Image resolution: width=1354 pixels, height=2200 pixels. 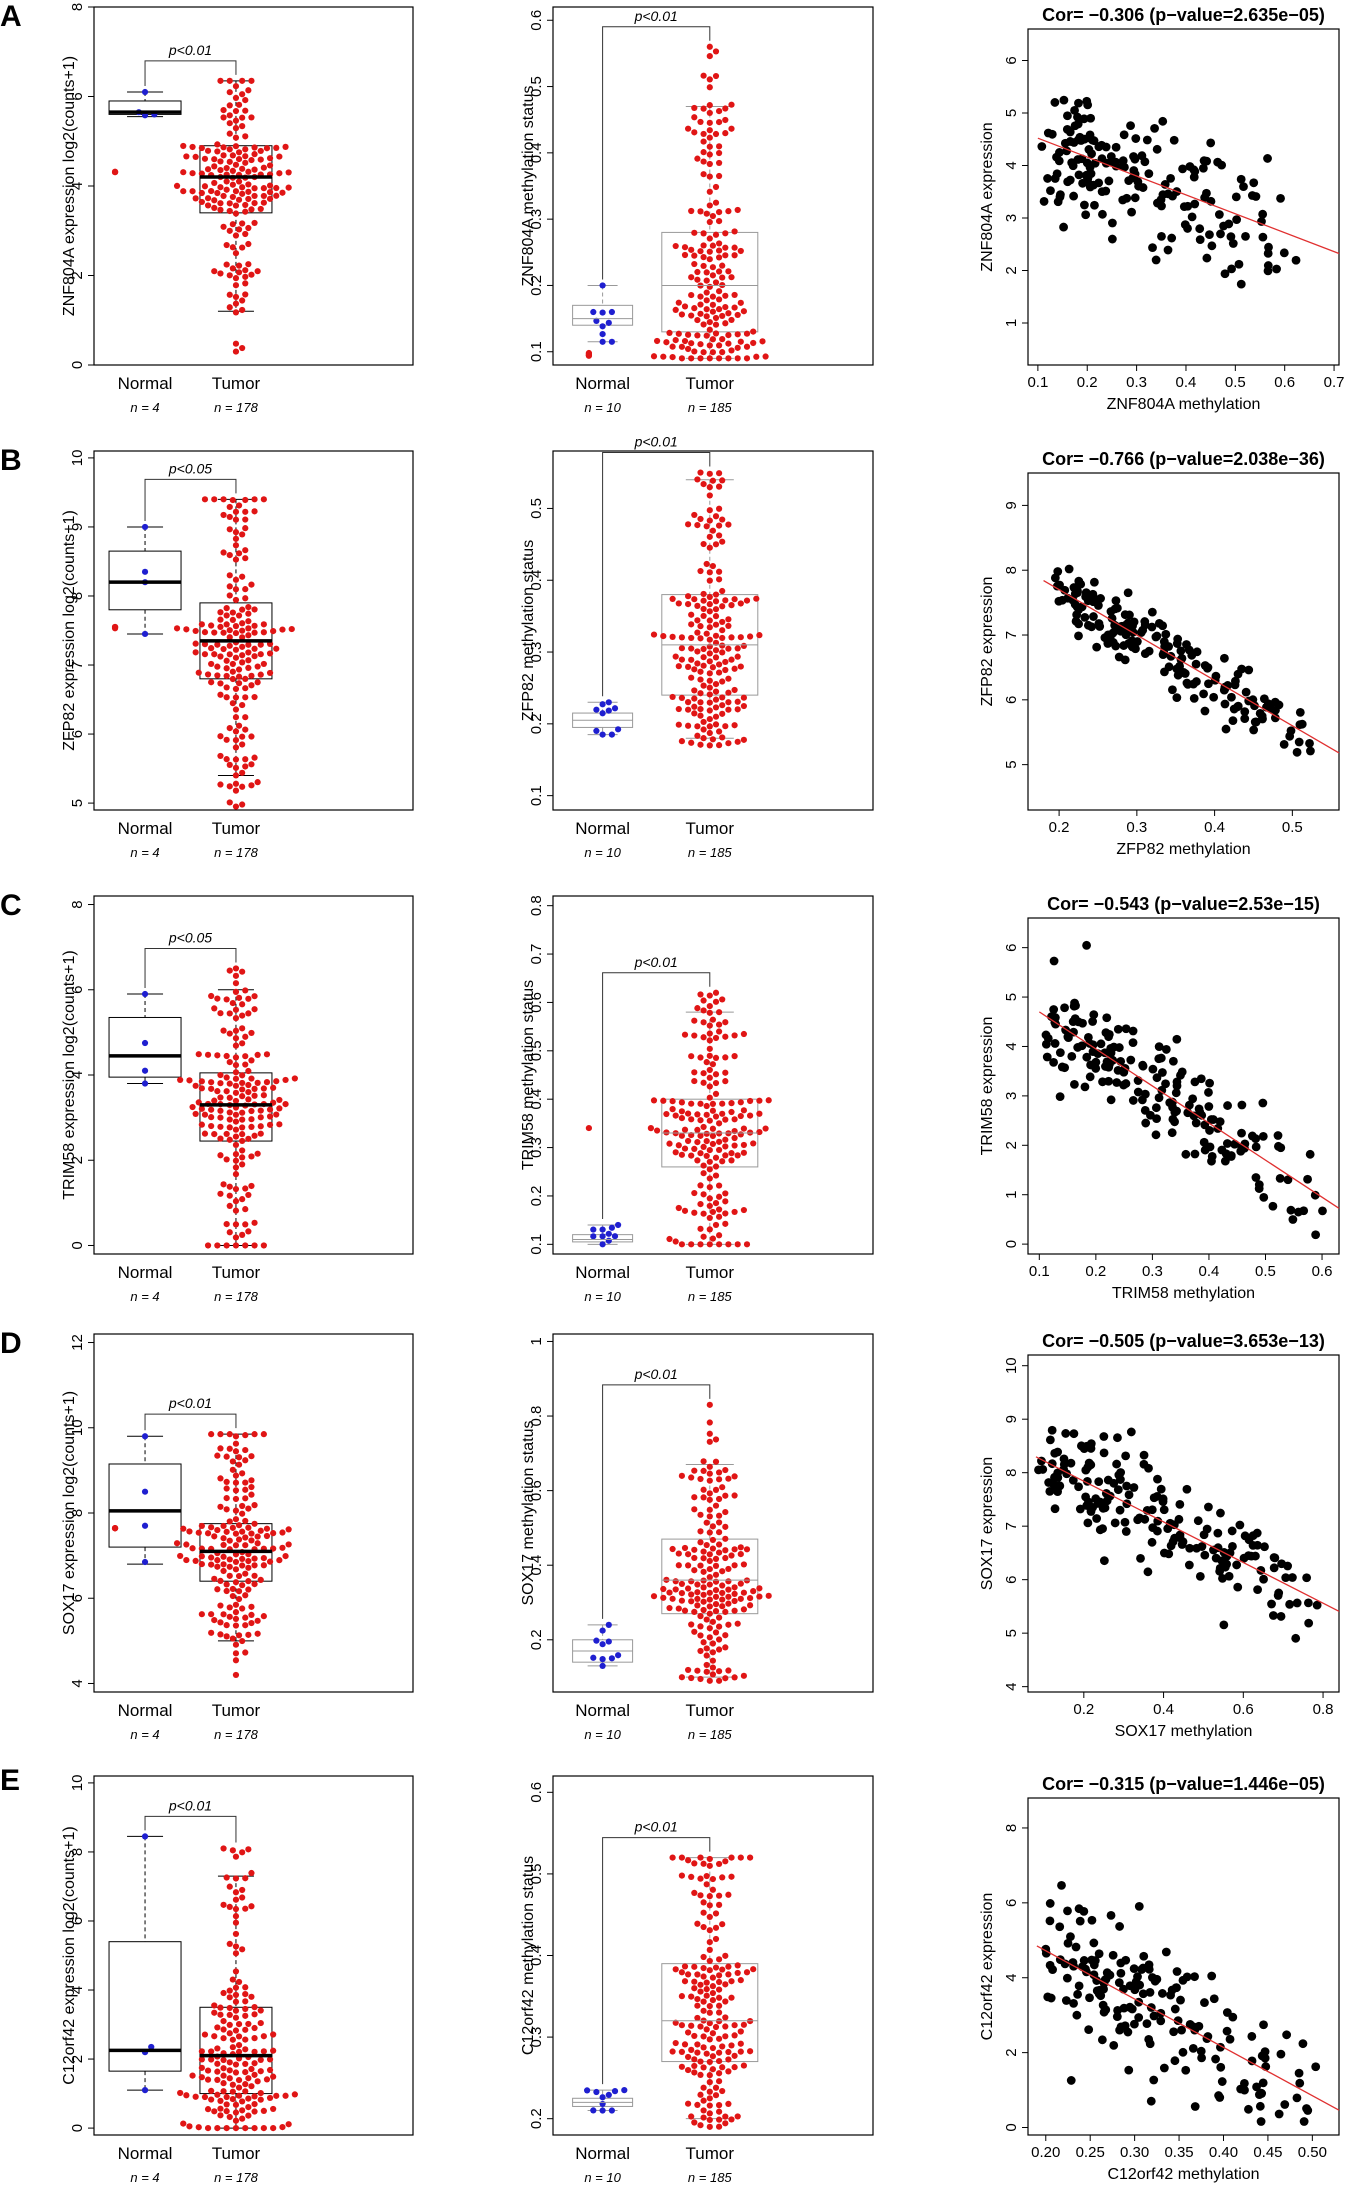 I want to click on y-tick-label: 0.3, so click(x=536, y=1147).